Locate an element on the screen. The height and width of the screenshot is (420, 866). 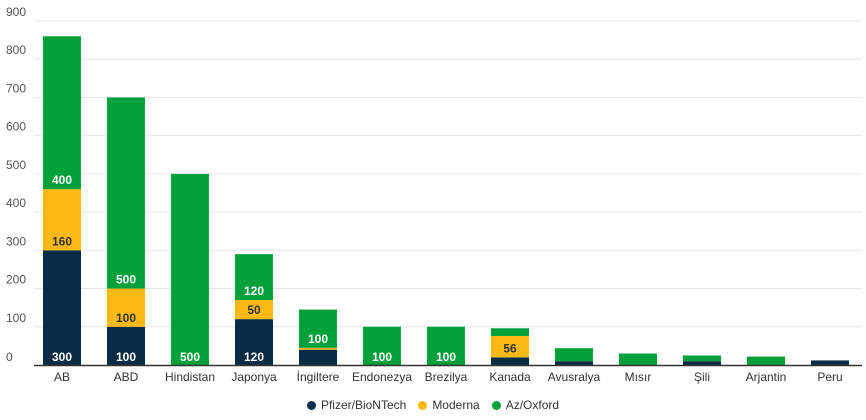
legend-item: Moderna is located at coordinates (449, 405).